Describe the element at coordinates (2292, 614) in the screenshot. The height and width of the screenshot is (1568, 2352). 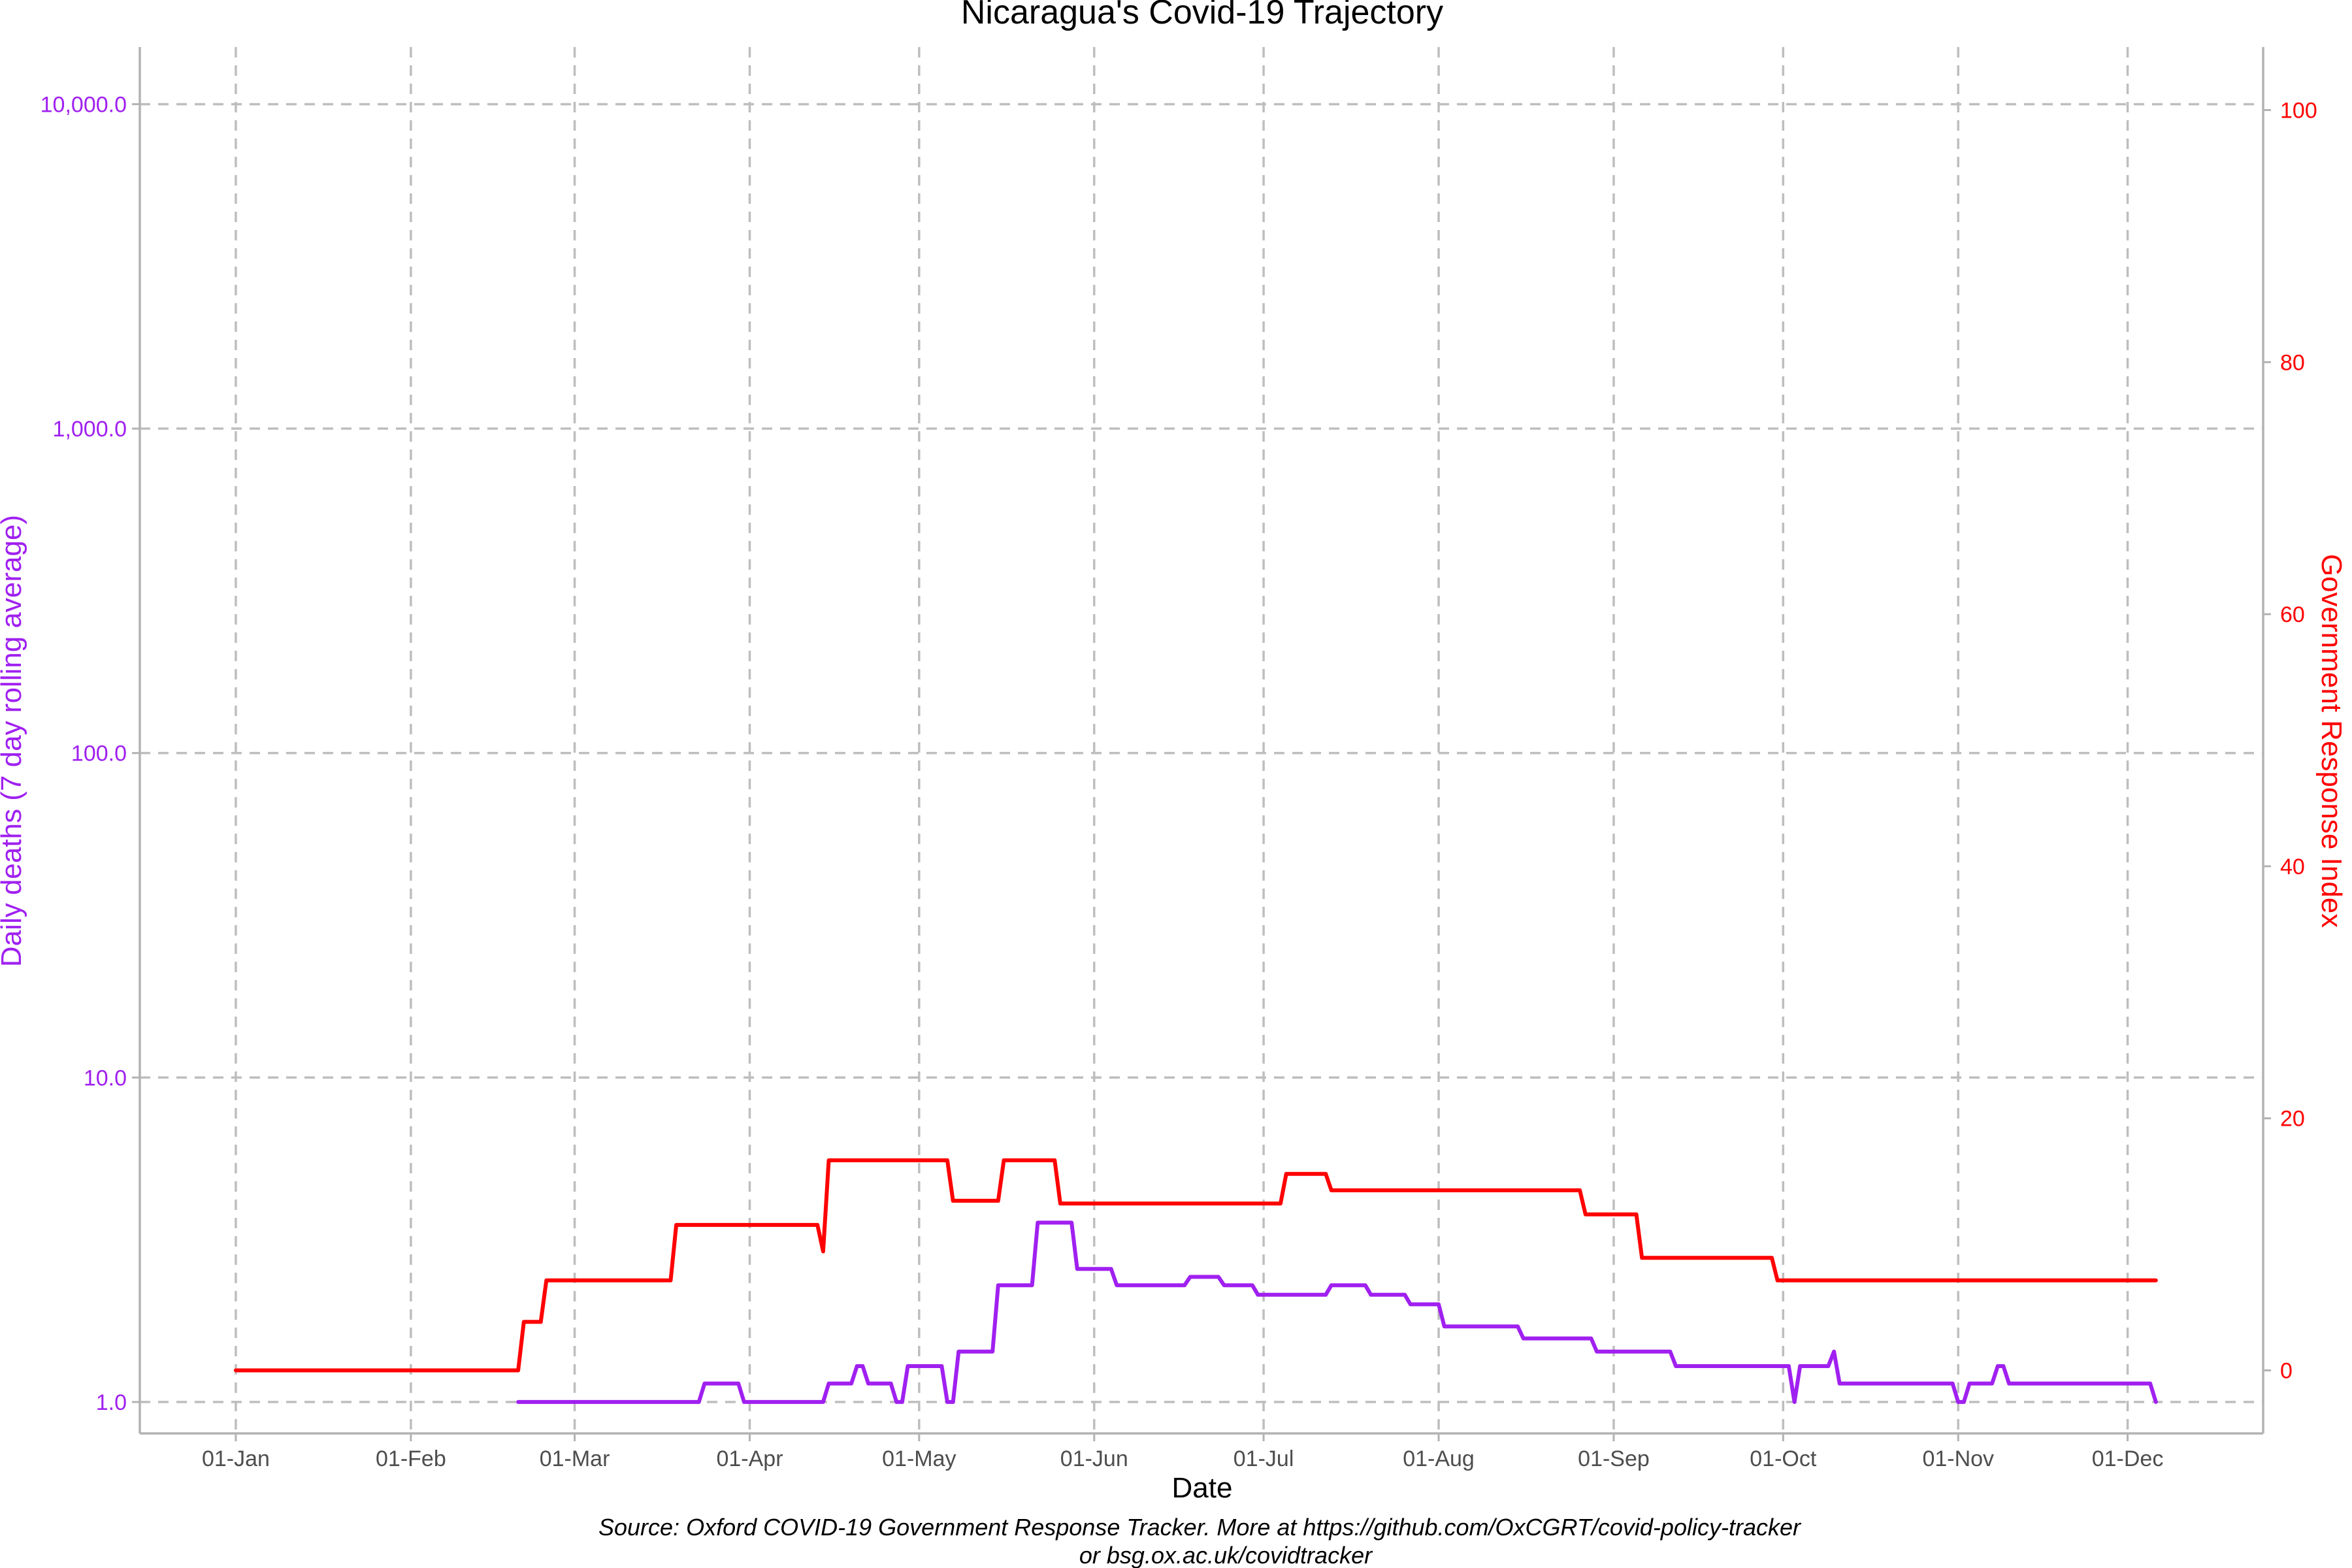
I see `right-tick-label: 60` at that location.